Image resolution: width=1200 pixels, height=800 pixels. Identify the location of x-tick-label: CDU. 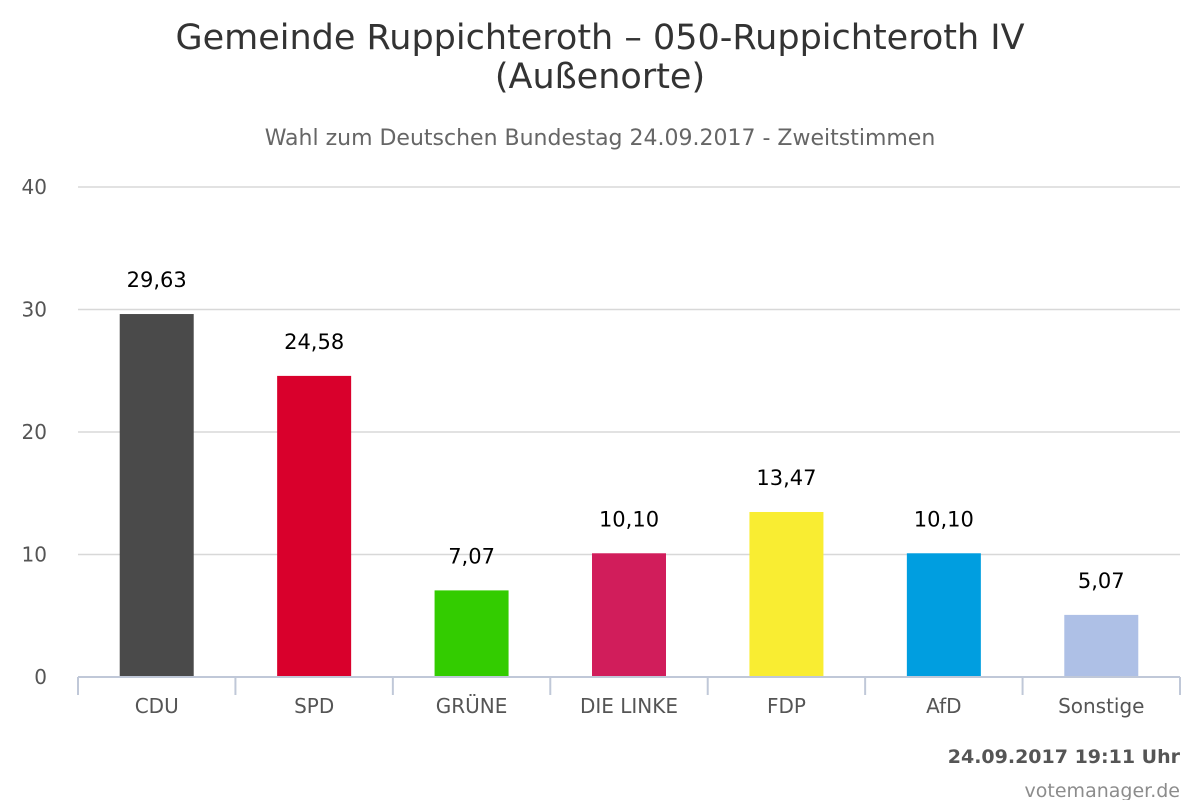
(157, 706).